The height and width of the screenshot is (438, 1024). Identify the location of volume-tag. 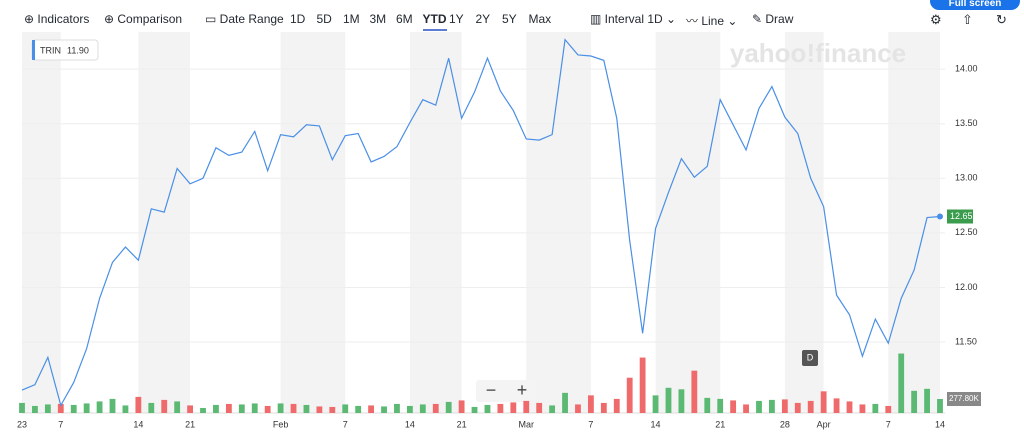
(964, 398).